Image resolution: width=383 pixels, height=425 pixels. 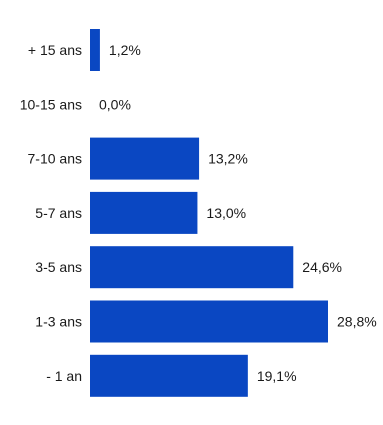 I want to click on value-label: 13,2%, so click(x=228, y=159).